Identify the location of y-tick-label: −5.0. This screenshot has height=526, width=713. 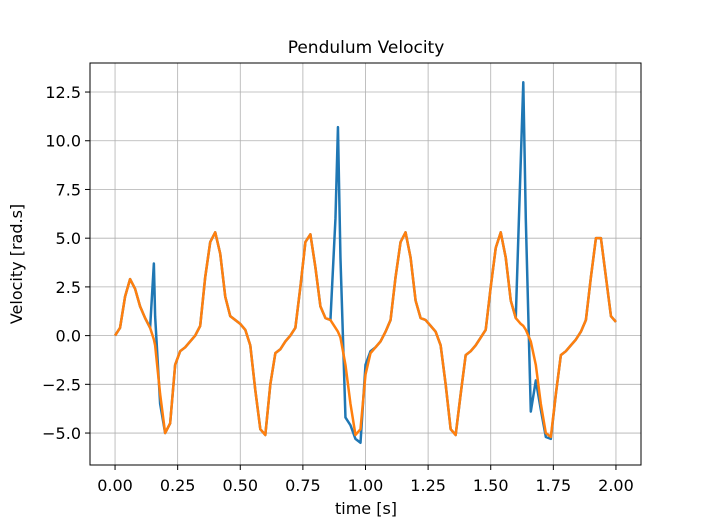
(61, 433).